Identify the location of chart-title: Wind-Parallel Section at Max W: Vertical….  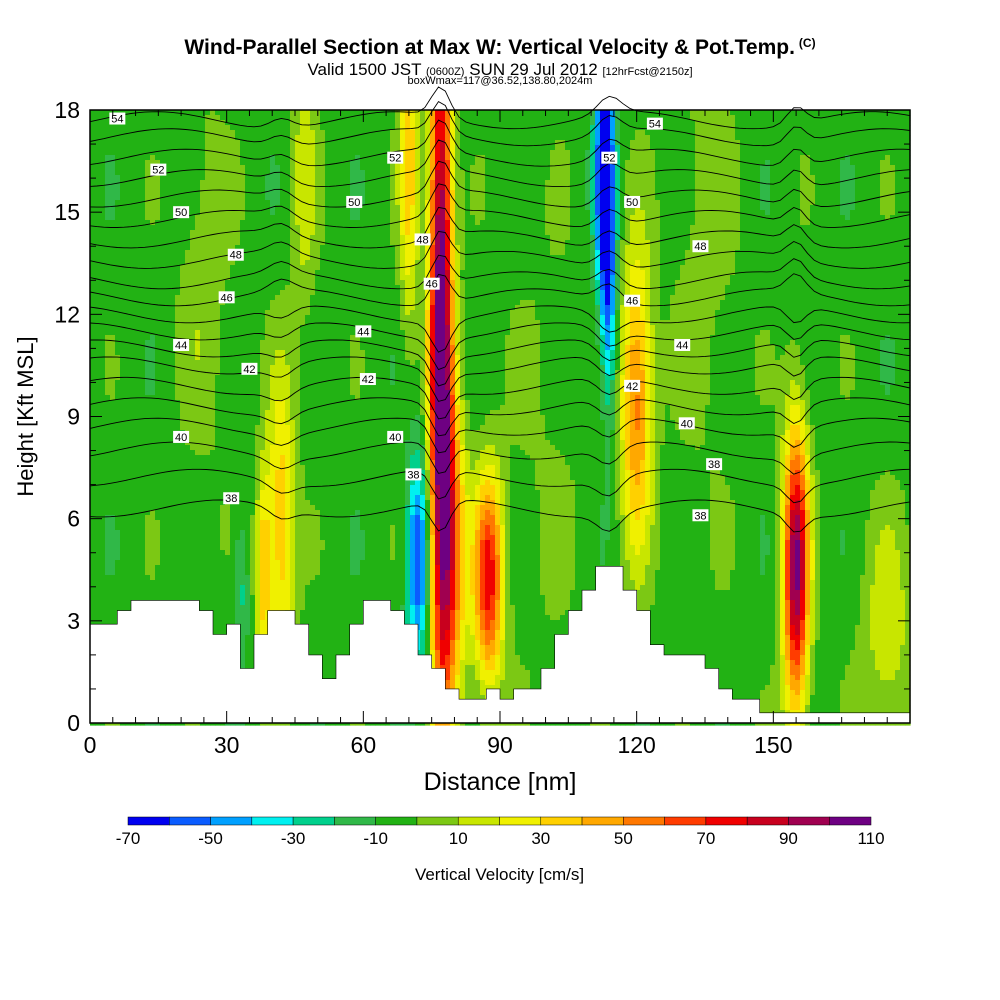
(500, 48).